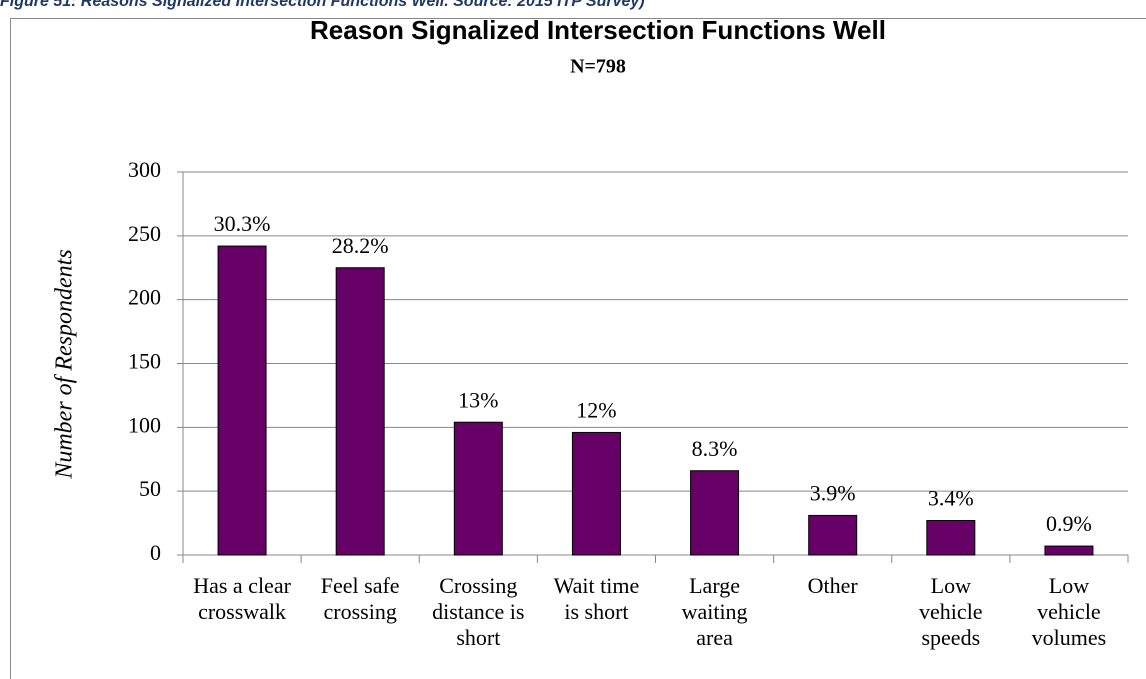  I want to click on x-tick-label: Other, so click(832, 585).